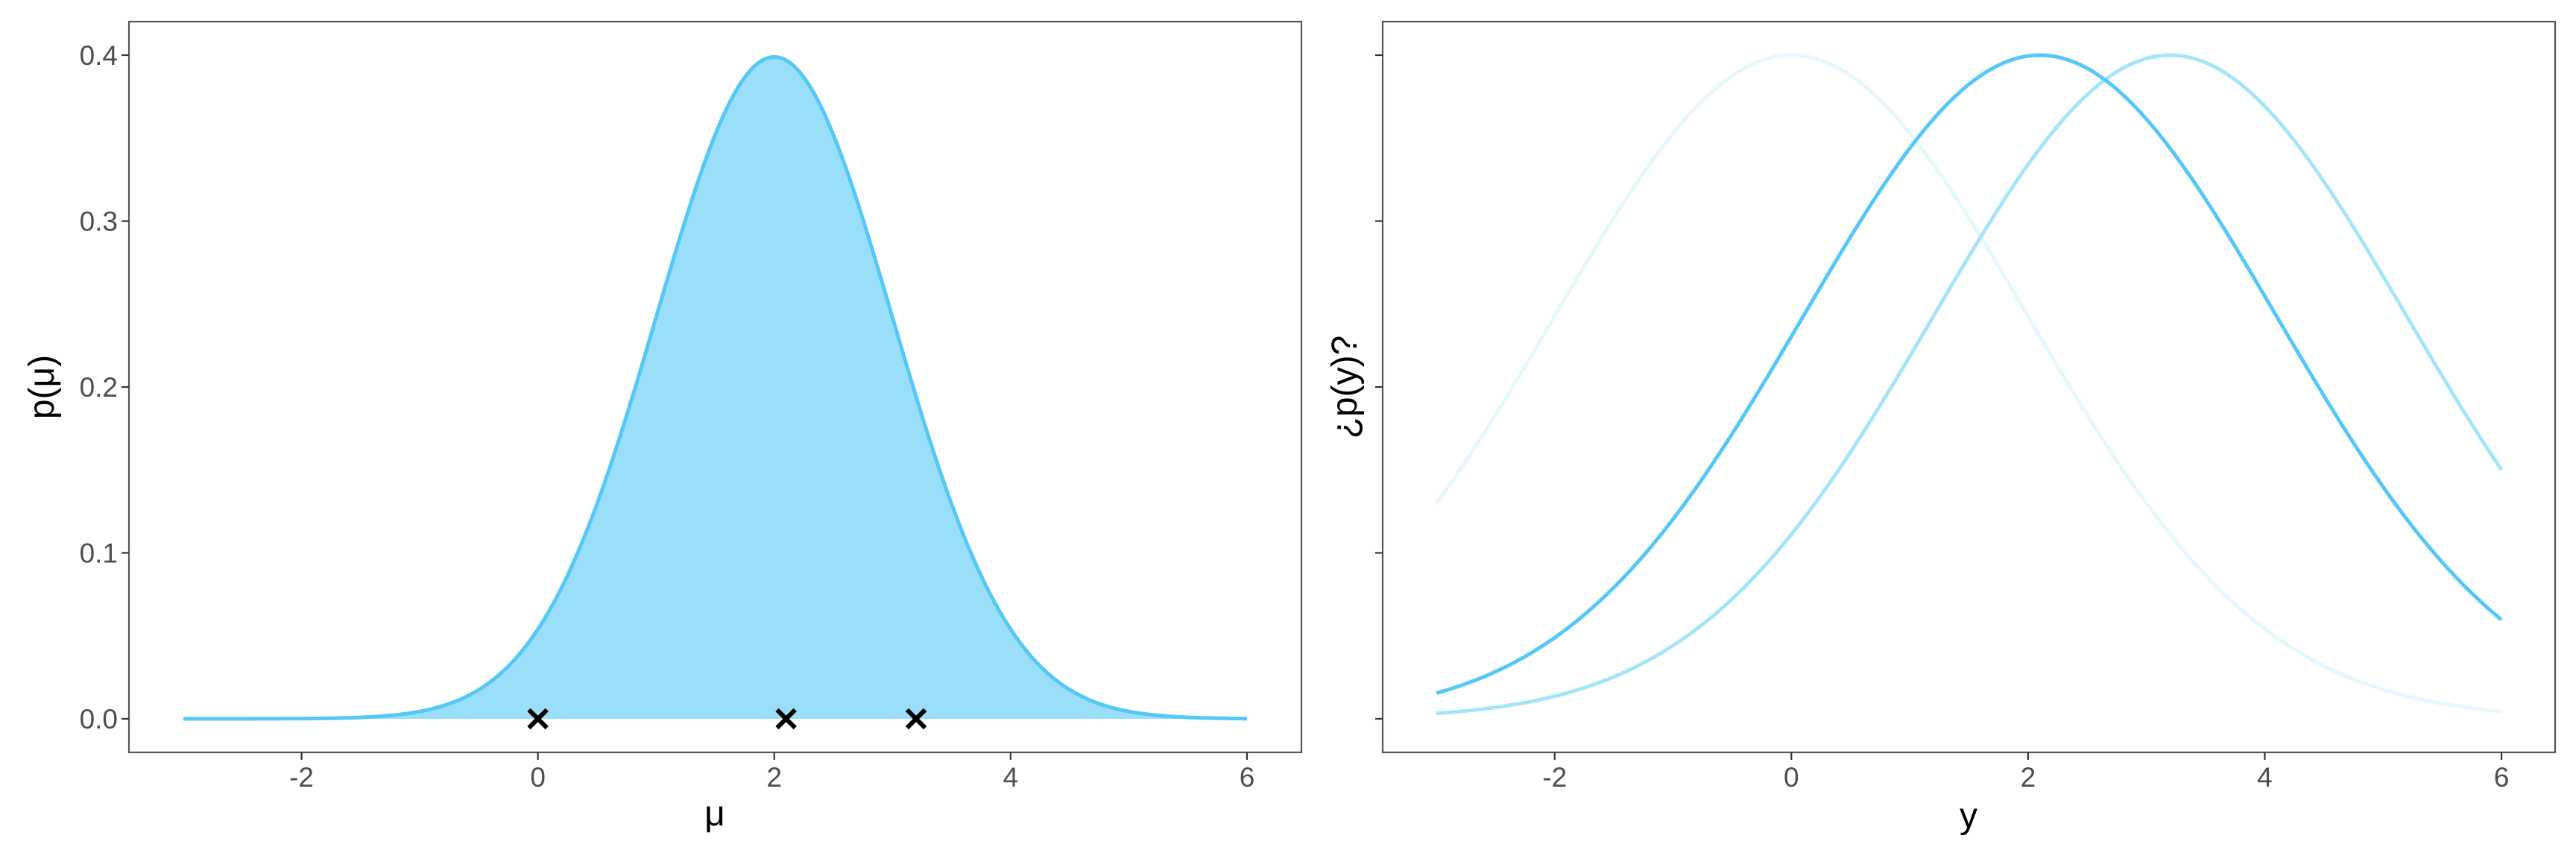 This screenshot has height=859, width=2576. What do you see at coordinates (1345, 387) in the screenshot?
I see `right-y-axis-title: ¿p(y)?` at bounding box center [1345, 387].